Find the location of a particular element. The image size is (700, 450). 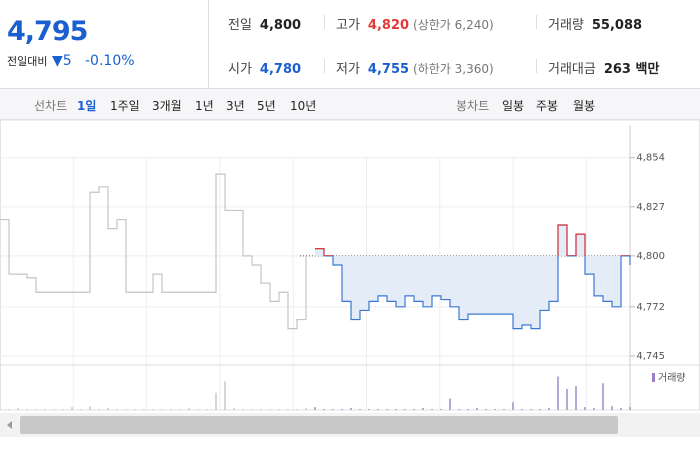

period-button: 3개월 is located at coordinates (167, 106).